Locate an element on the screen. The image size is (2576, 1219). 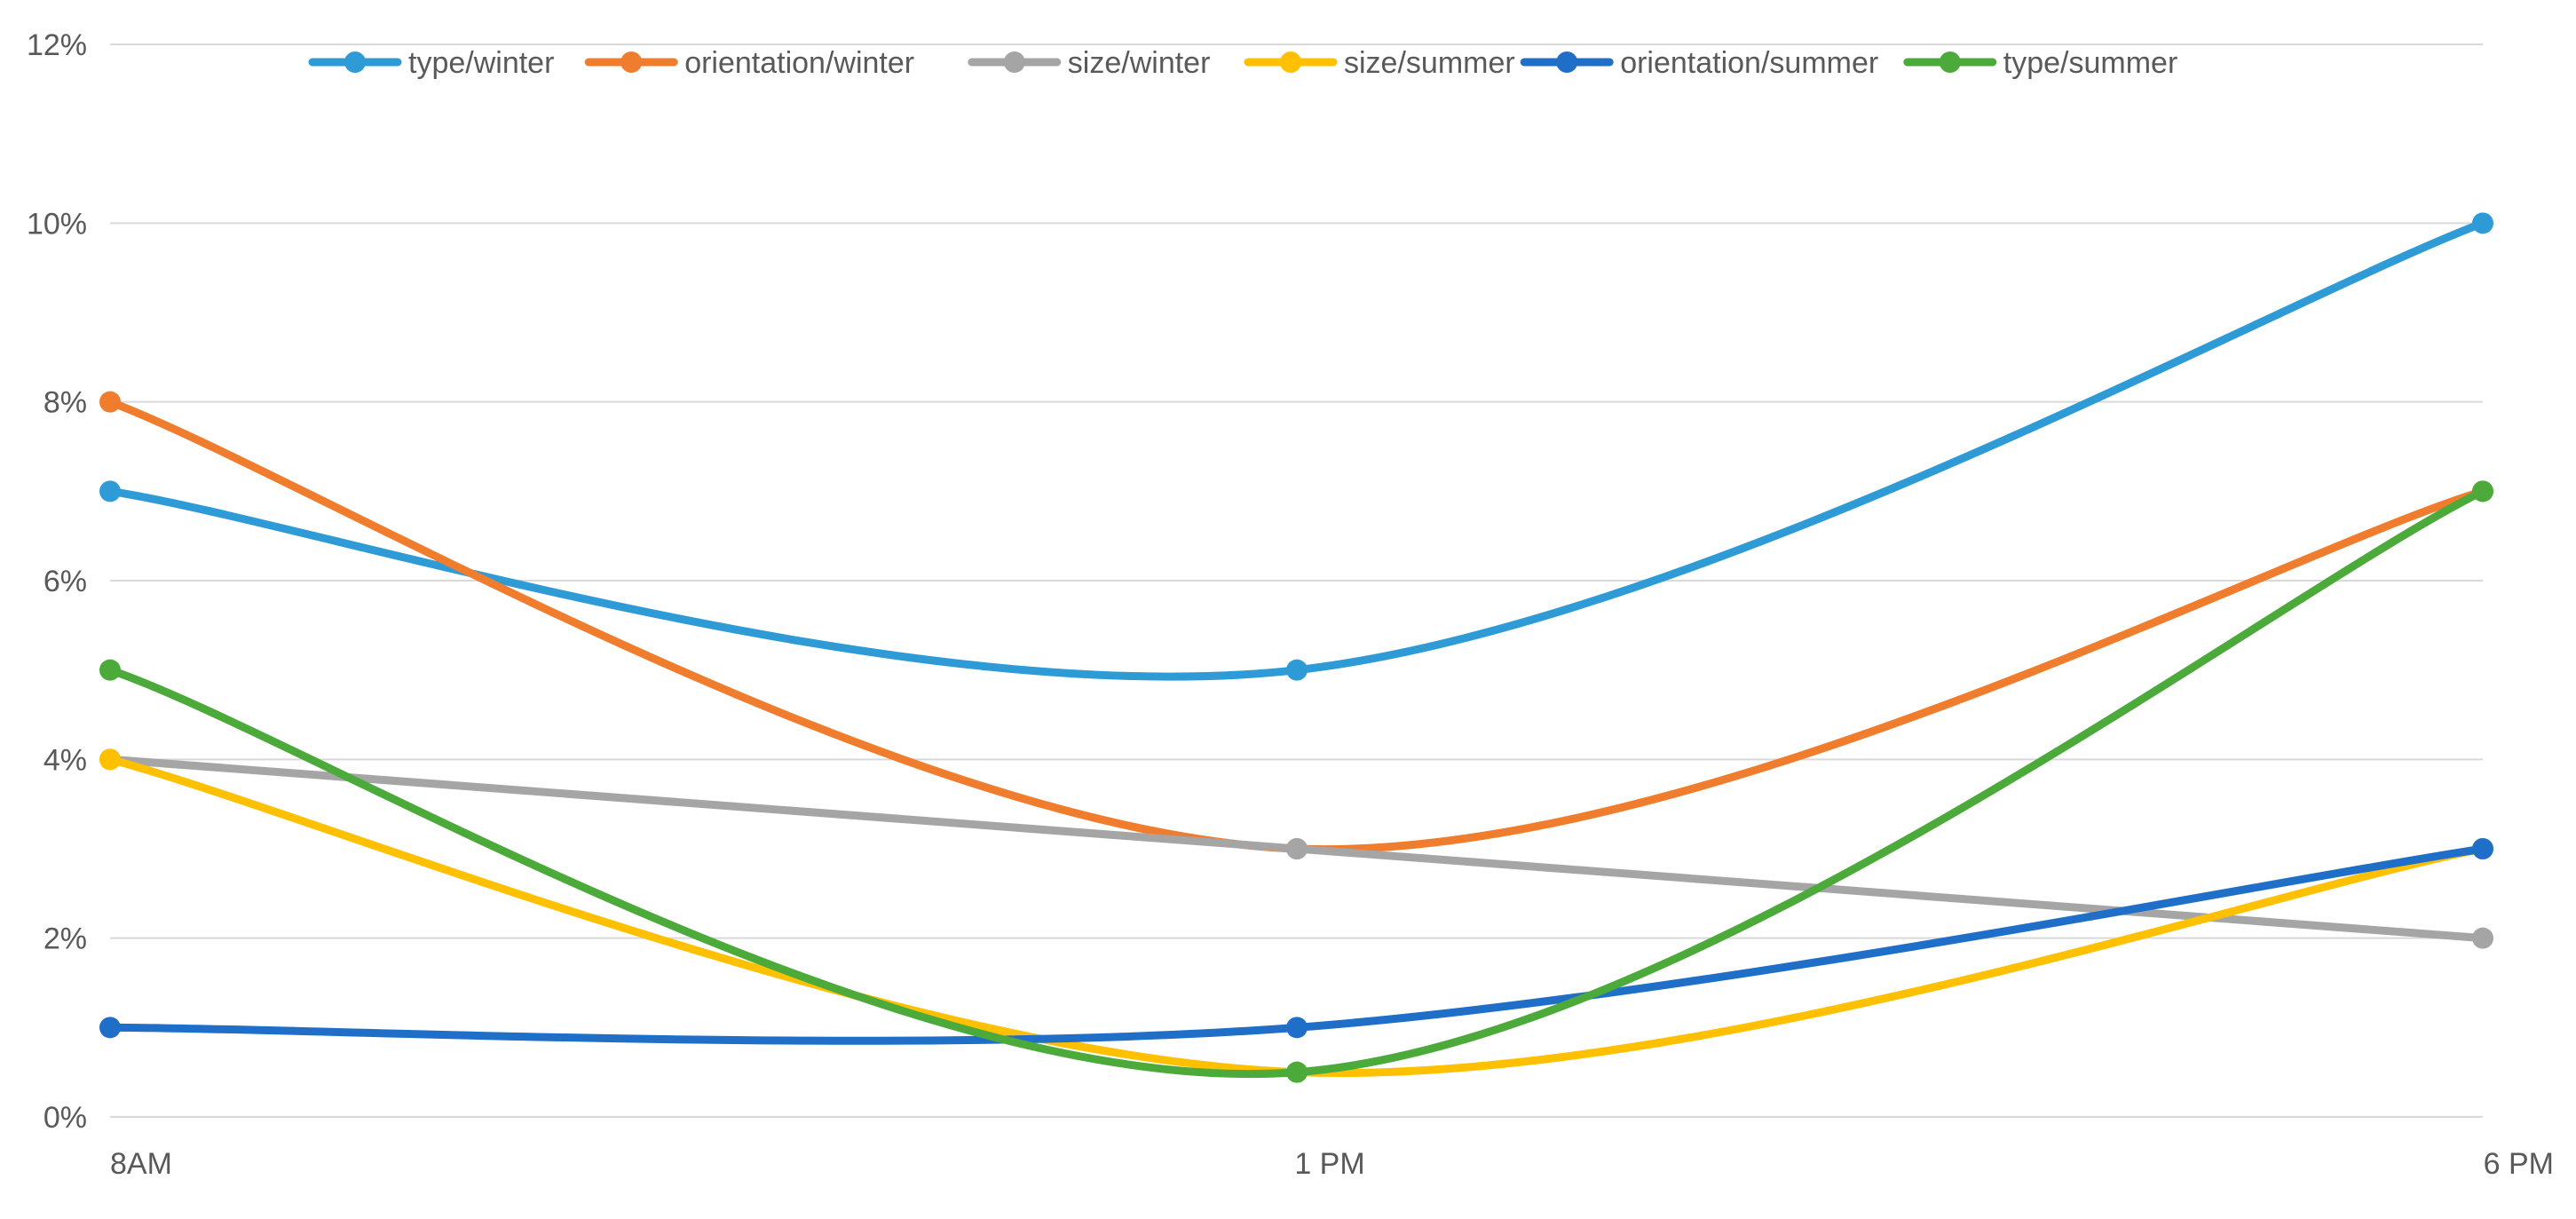
legend-label: type/winter is located at coordinates (481, 63).